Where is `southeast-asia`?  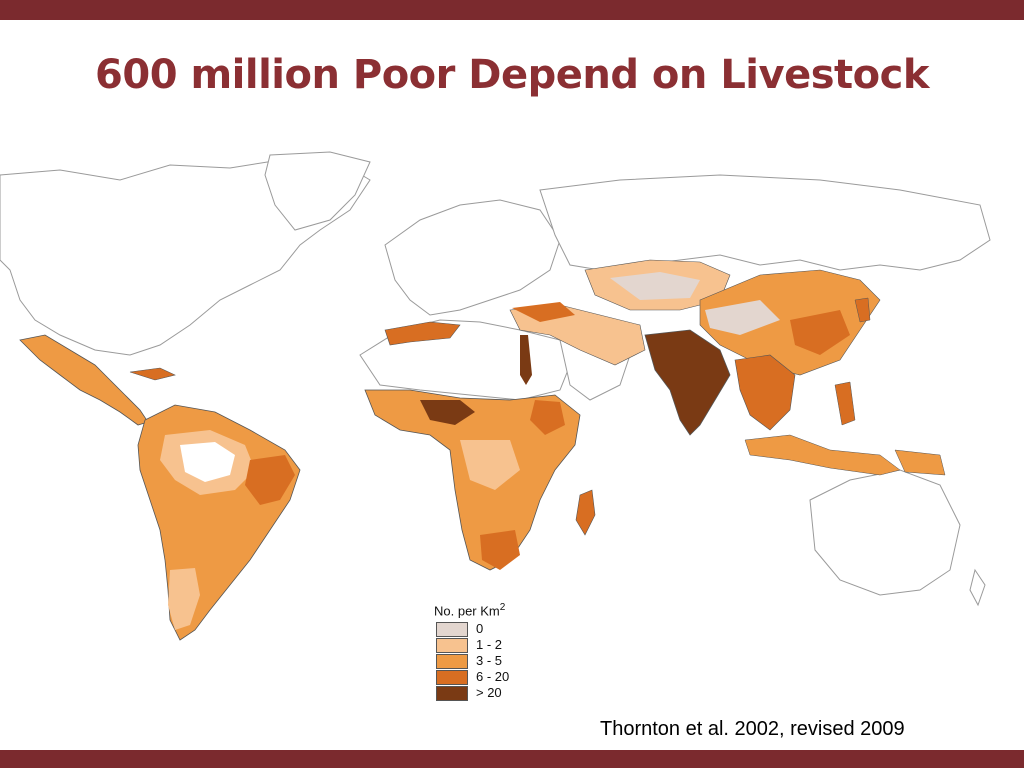 southeast-asia is located at coordinates (765, 392).